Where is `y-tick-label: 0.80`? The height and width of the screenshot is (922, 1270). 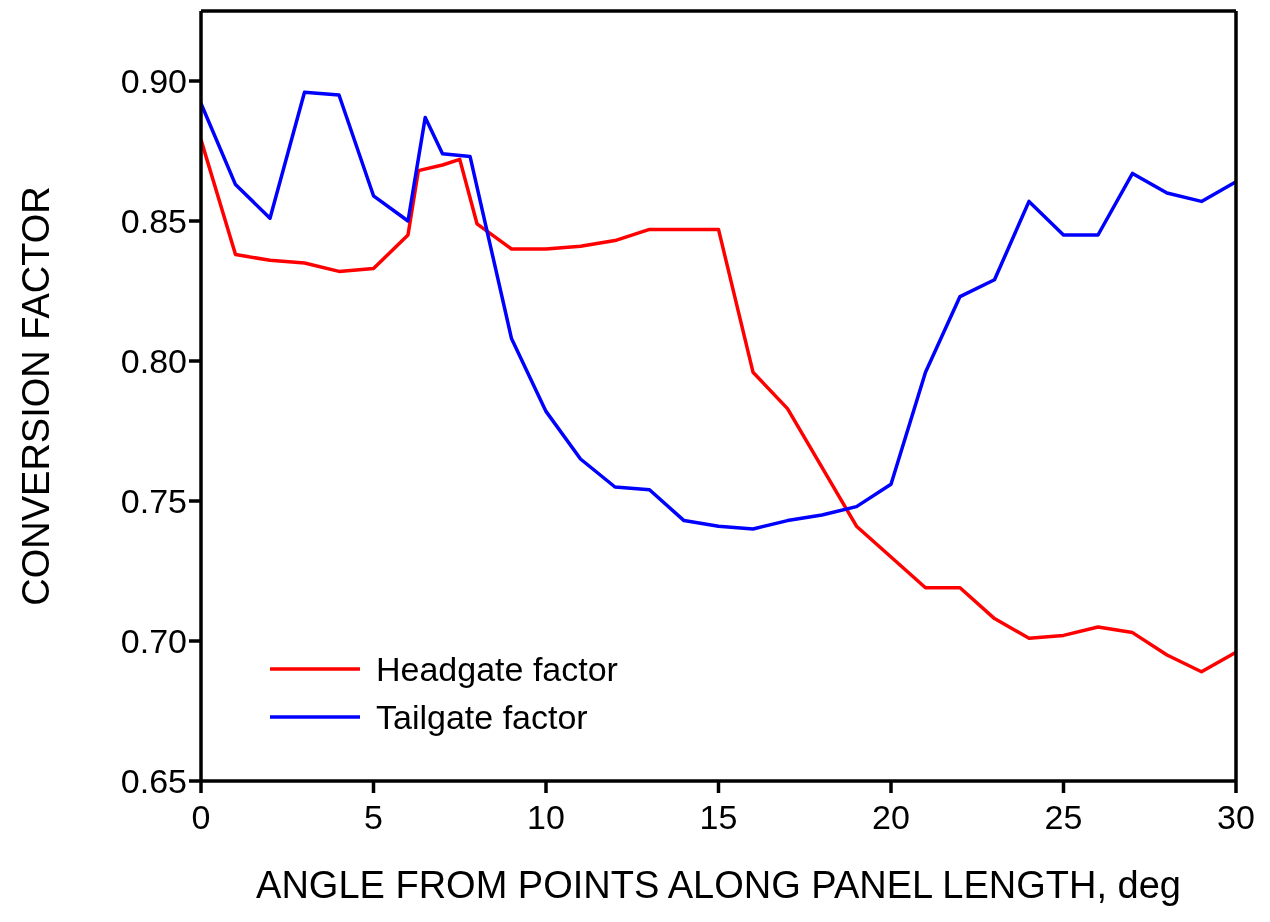 y-tick-label: 0.80 is located at coordinates (153, 361).